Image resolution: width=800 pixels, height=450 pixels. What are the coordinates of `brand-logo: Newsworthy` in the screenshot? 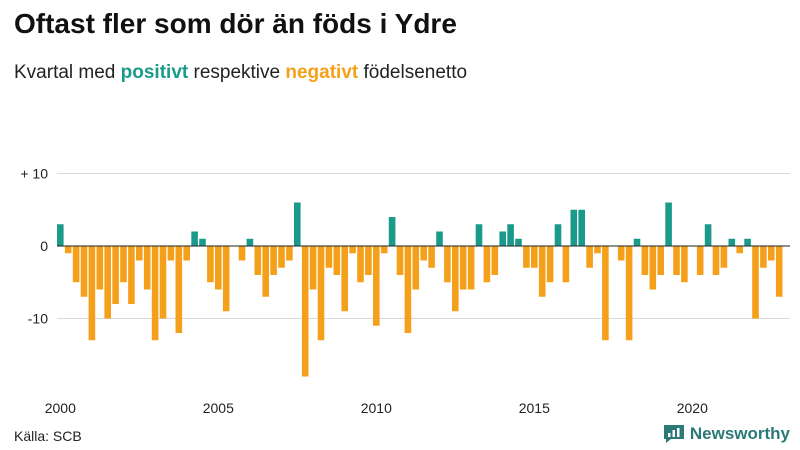 It's located at (726, 434).